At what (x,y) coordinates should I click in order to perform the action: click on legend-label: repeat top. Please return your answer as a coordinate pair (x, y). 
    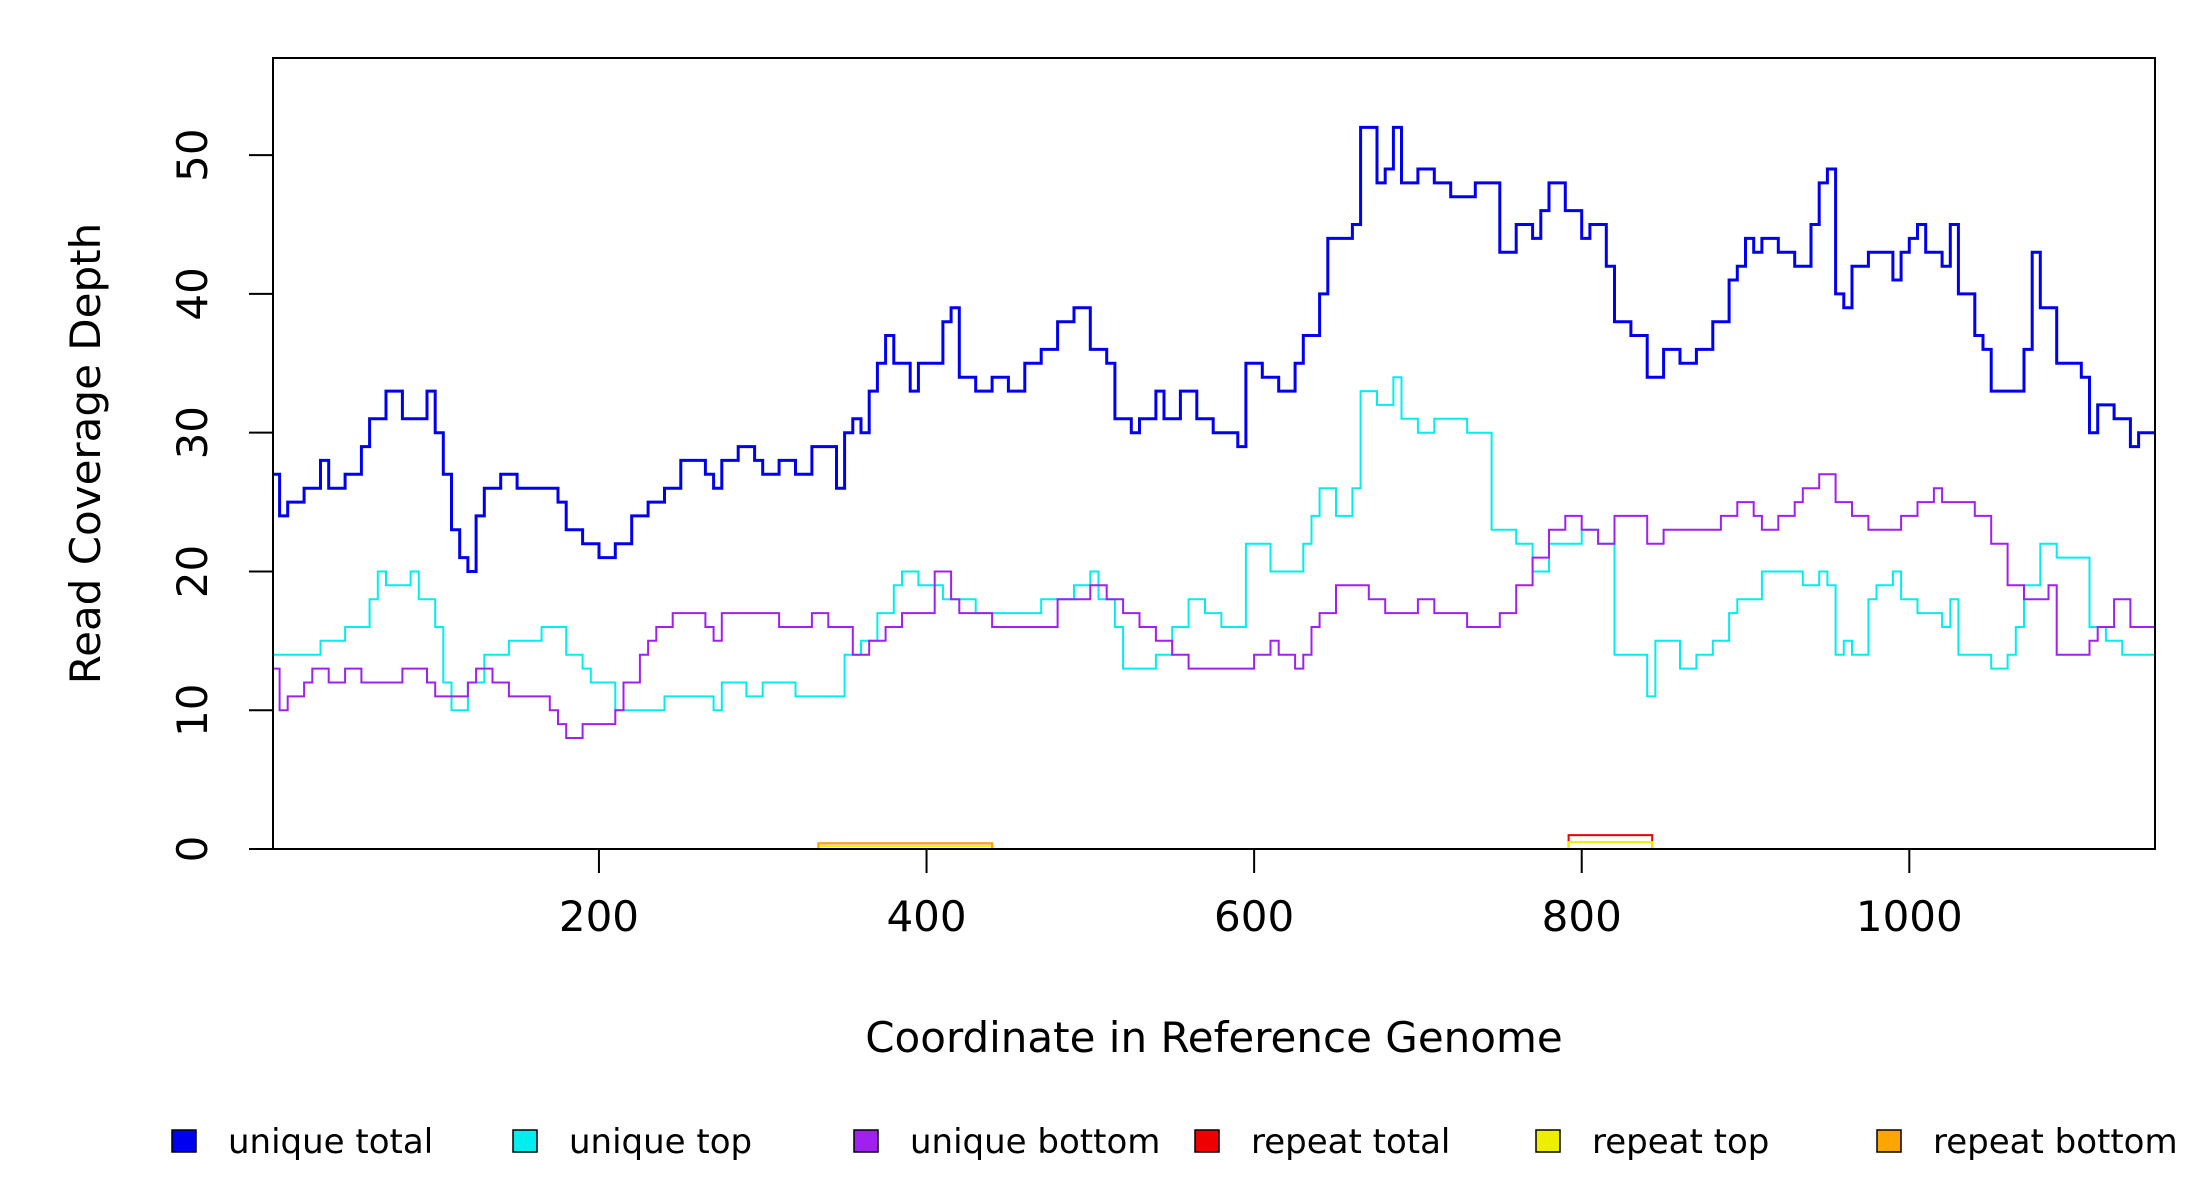
    Looking at the image, I should click on (1680, 1142).